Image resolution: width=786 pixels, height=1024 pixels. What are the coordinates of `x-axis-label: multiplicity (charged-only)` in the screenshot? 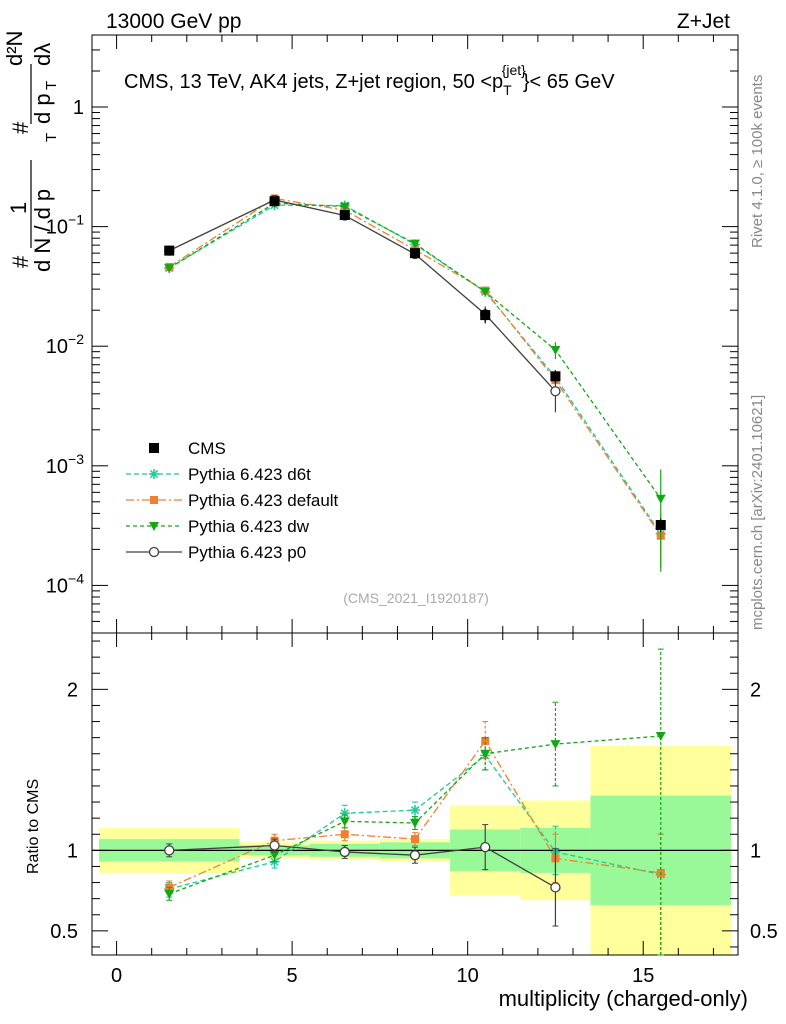 It's located at (623, 998).